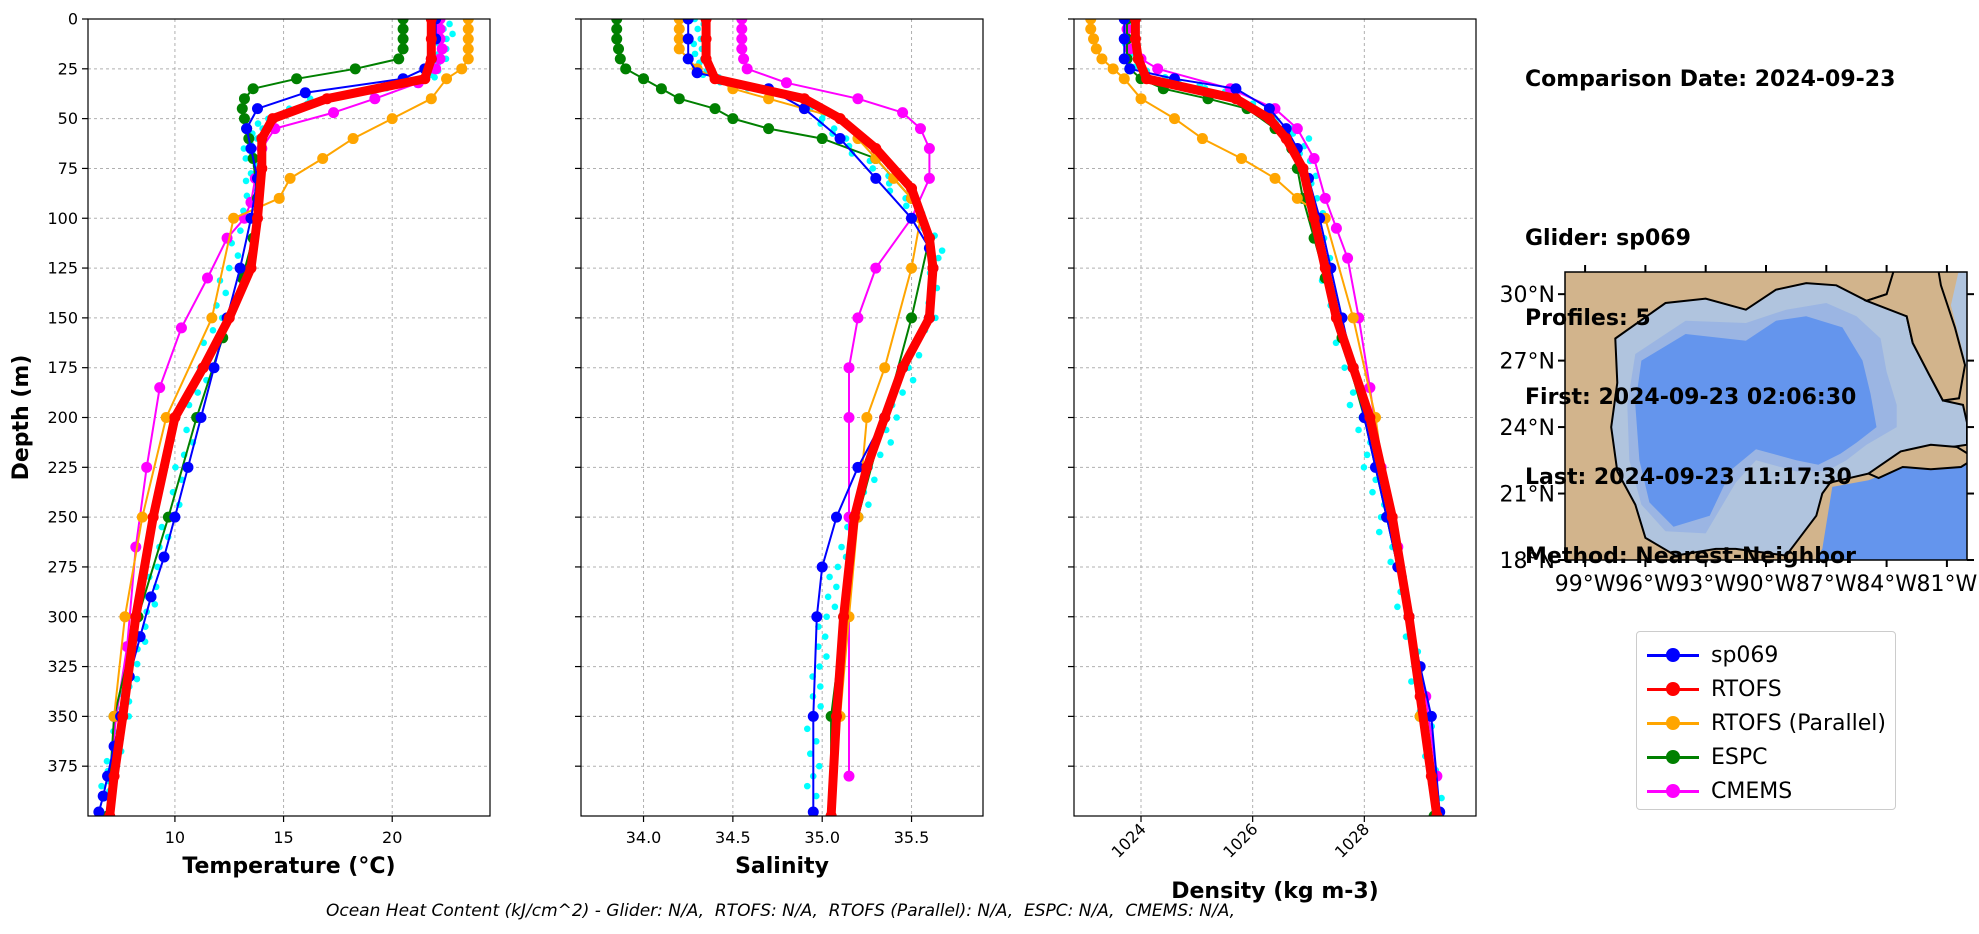 The width and height of the screenshot is (1979, 934). What do you see at coordinates (1673, 723) in the screenshot?
I see `legend-swatch-rtofs-parallel` at bounding box center [1673, 723].